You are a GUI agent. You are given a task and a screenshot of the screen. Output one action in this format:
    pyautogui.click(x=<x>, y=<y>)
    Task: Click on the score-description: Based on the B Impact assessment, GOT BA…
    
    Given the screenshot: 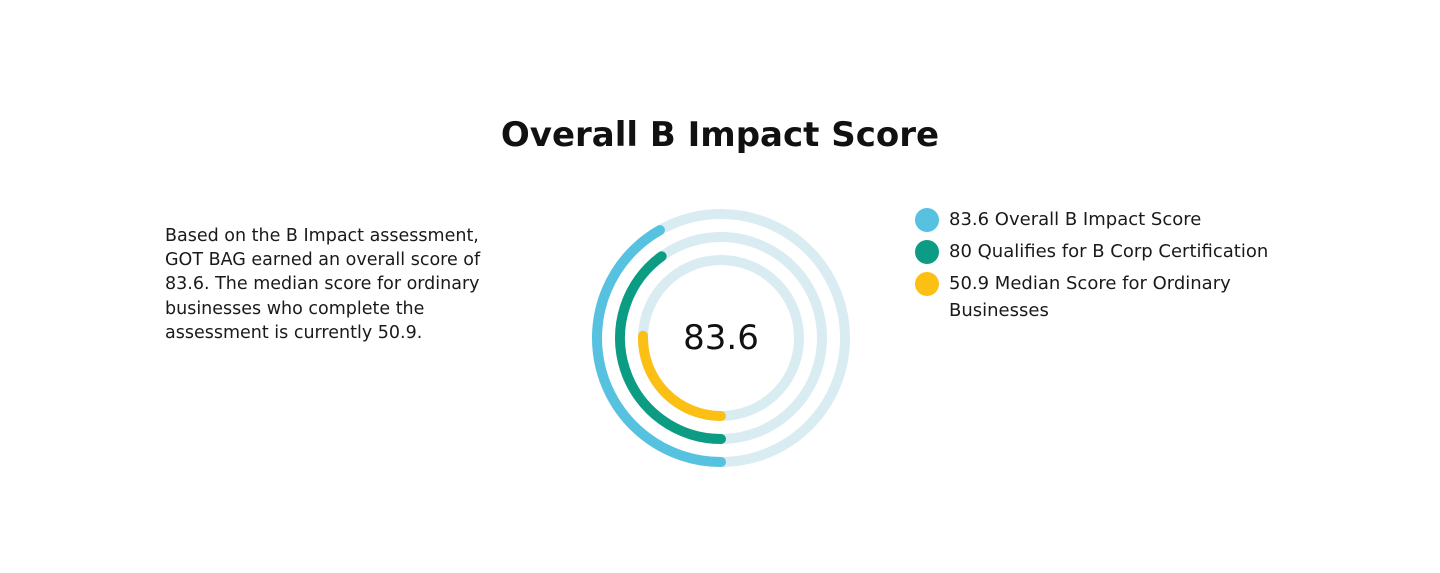 What is the action you would take?
    pyautogui.click(x=323, y=284)
    